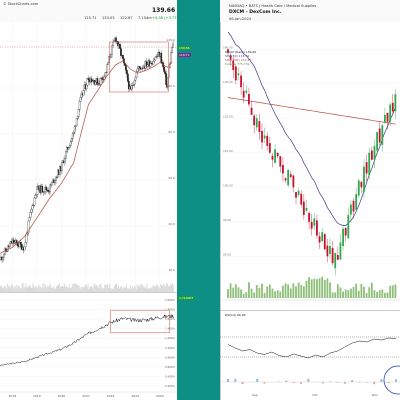  Describe the element at coordinates (311, 111) in the screenshot. I see `daily-sma200-line` at that location.